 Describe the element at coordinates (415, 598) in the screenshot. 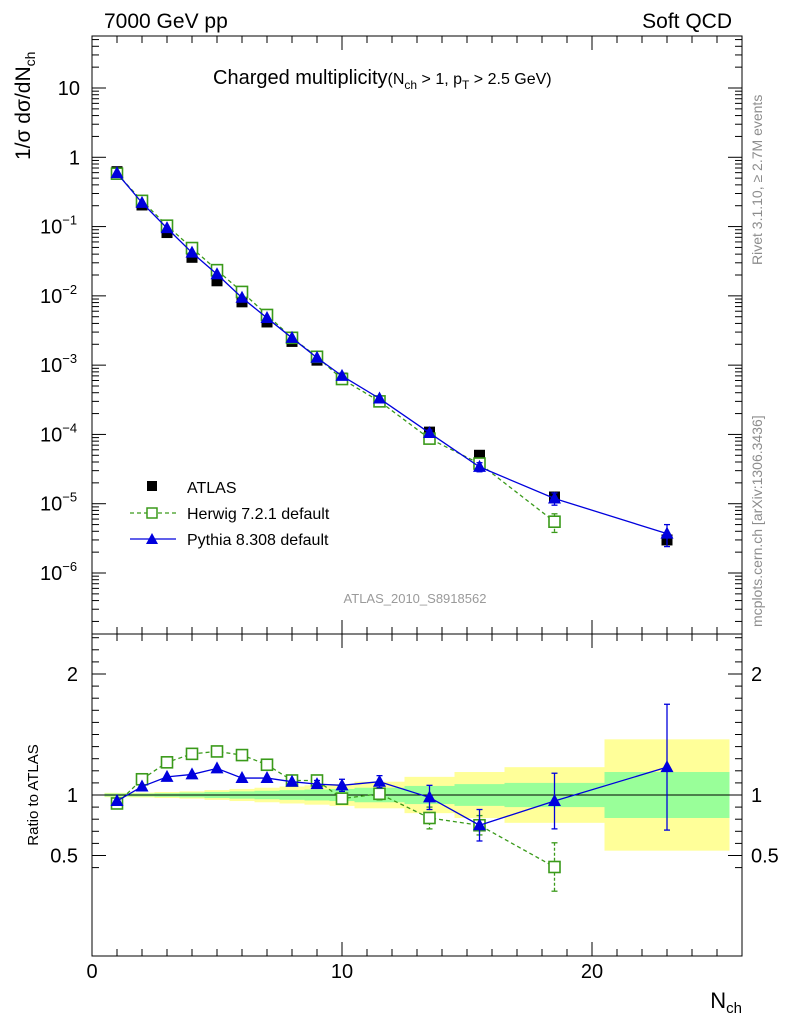

I see `watermark: ATLAS_2010_S8918562` at that location.